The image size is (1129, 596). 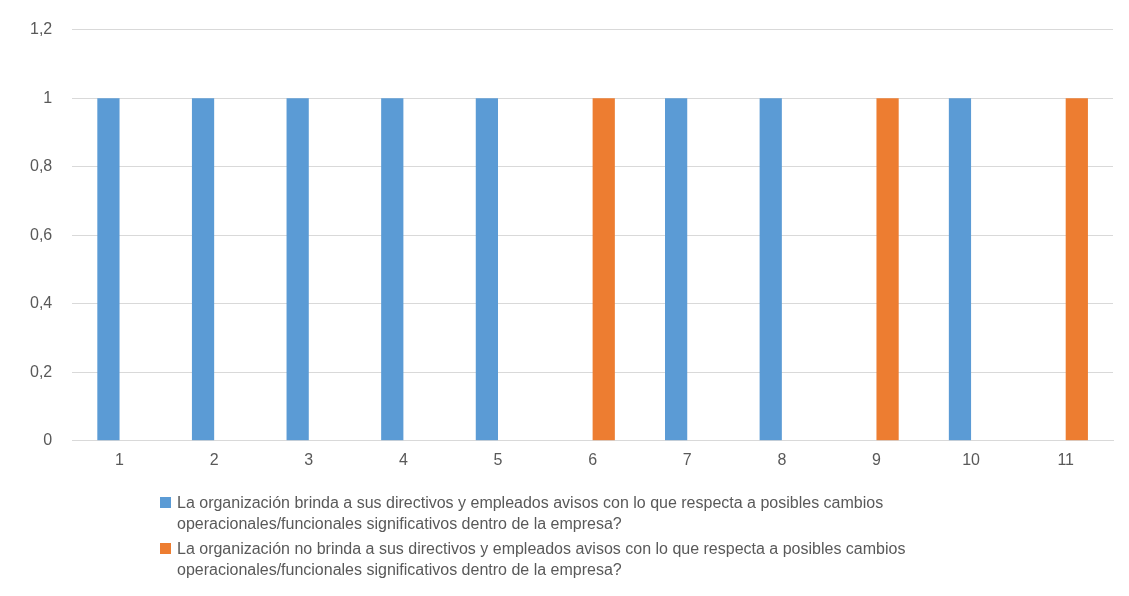 What do you see at coordinates (531, 513) in the screenshot?
I see `legend-label: La organización brinda a sus directivos y empleados avisos con lo que respecta a posibles cambios operacionales/funcionales significativos dentro de la empresa?` at bounding box center [531, 513].